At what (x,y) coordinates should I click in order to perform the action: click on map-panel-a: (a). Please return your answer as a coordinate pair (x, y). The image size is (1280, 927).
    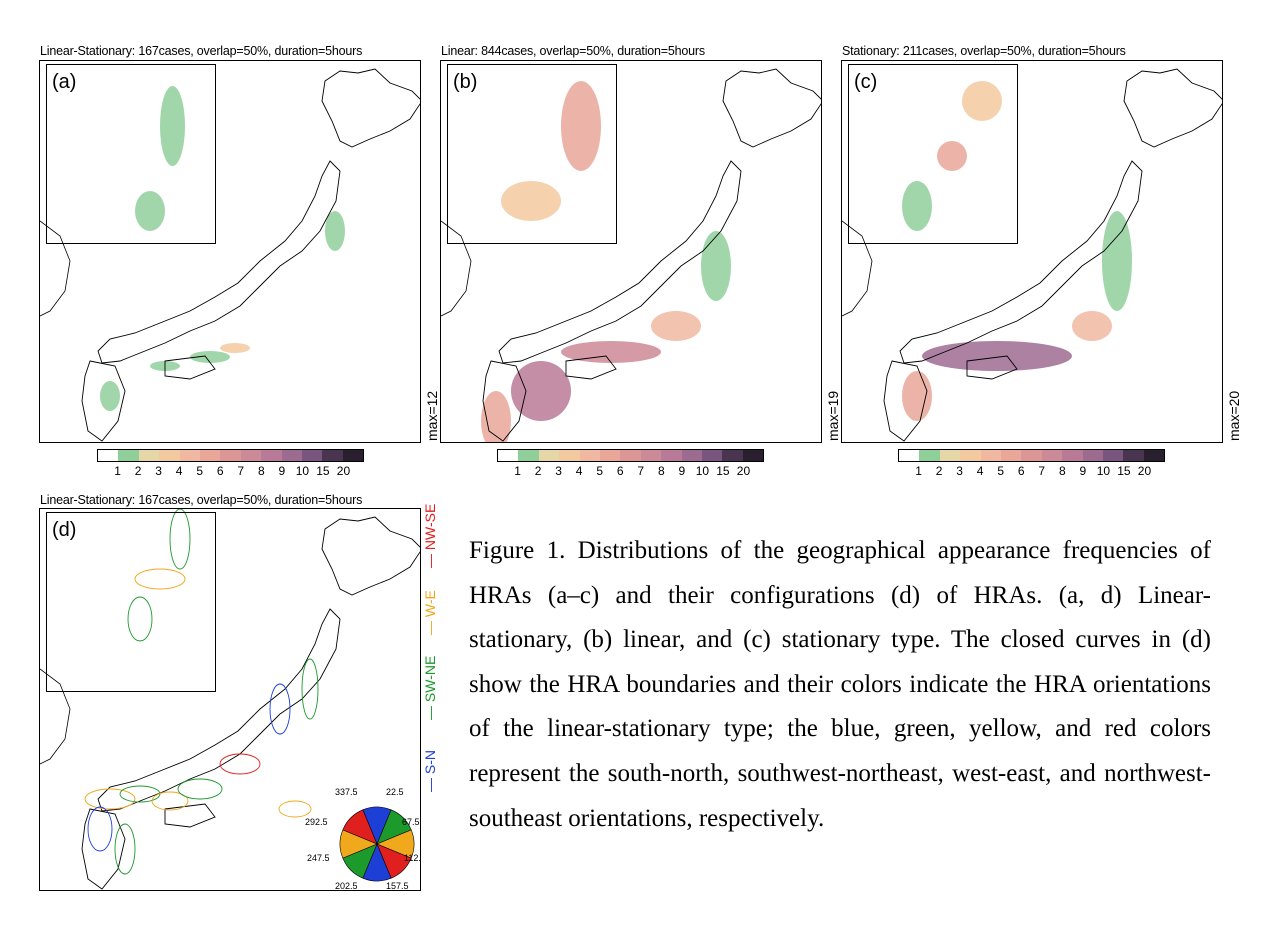
    Looking at the image, I should click on (230, 251).